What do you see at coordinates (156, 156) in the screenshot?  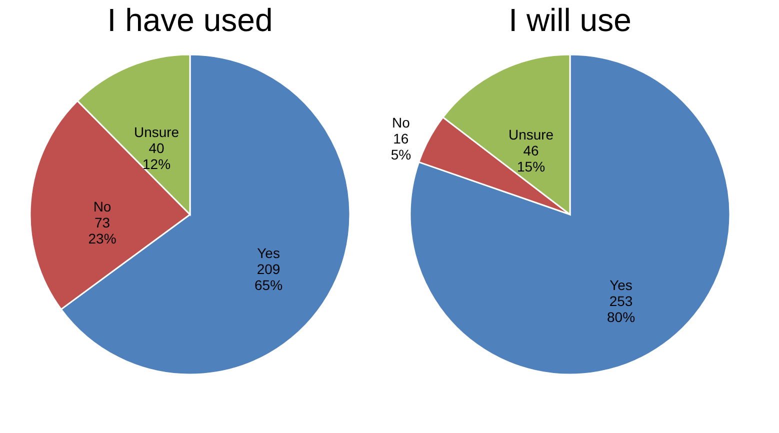 I see `data-label: 40 12%` at bounding box center [156, 156].